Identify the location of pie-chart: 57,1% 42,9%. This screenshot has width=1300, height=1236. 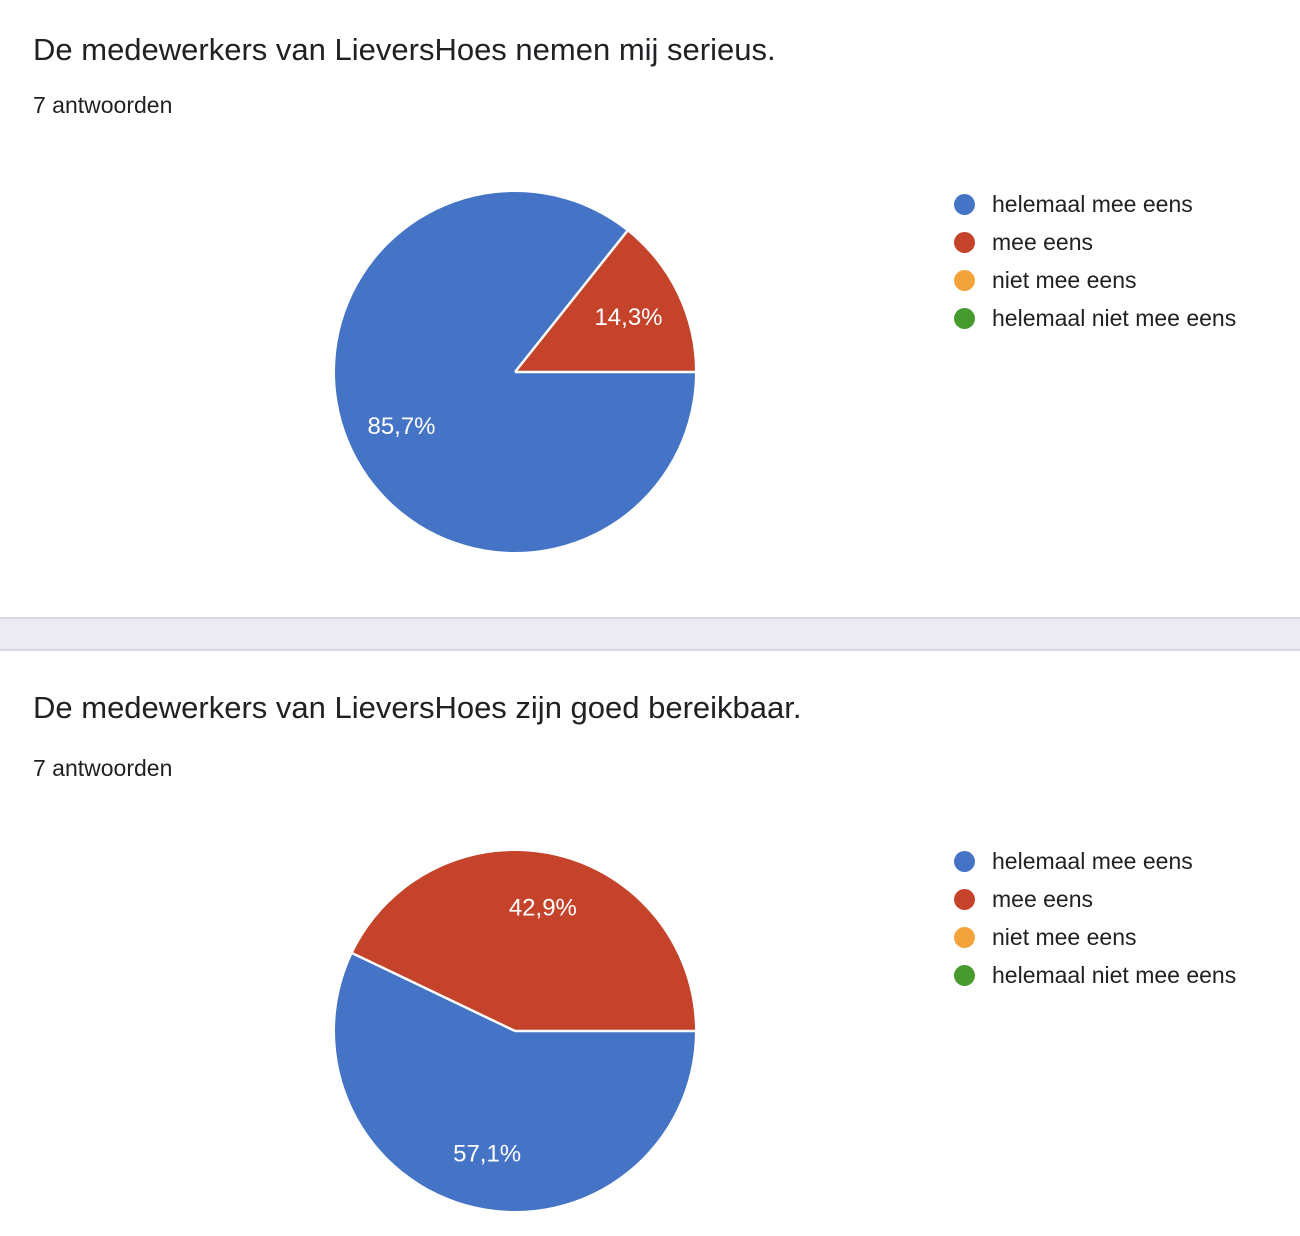
(515, 1031).